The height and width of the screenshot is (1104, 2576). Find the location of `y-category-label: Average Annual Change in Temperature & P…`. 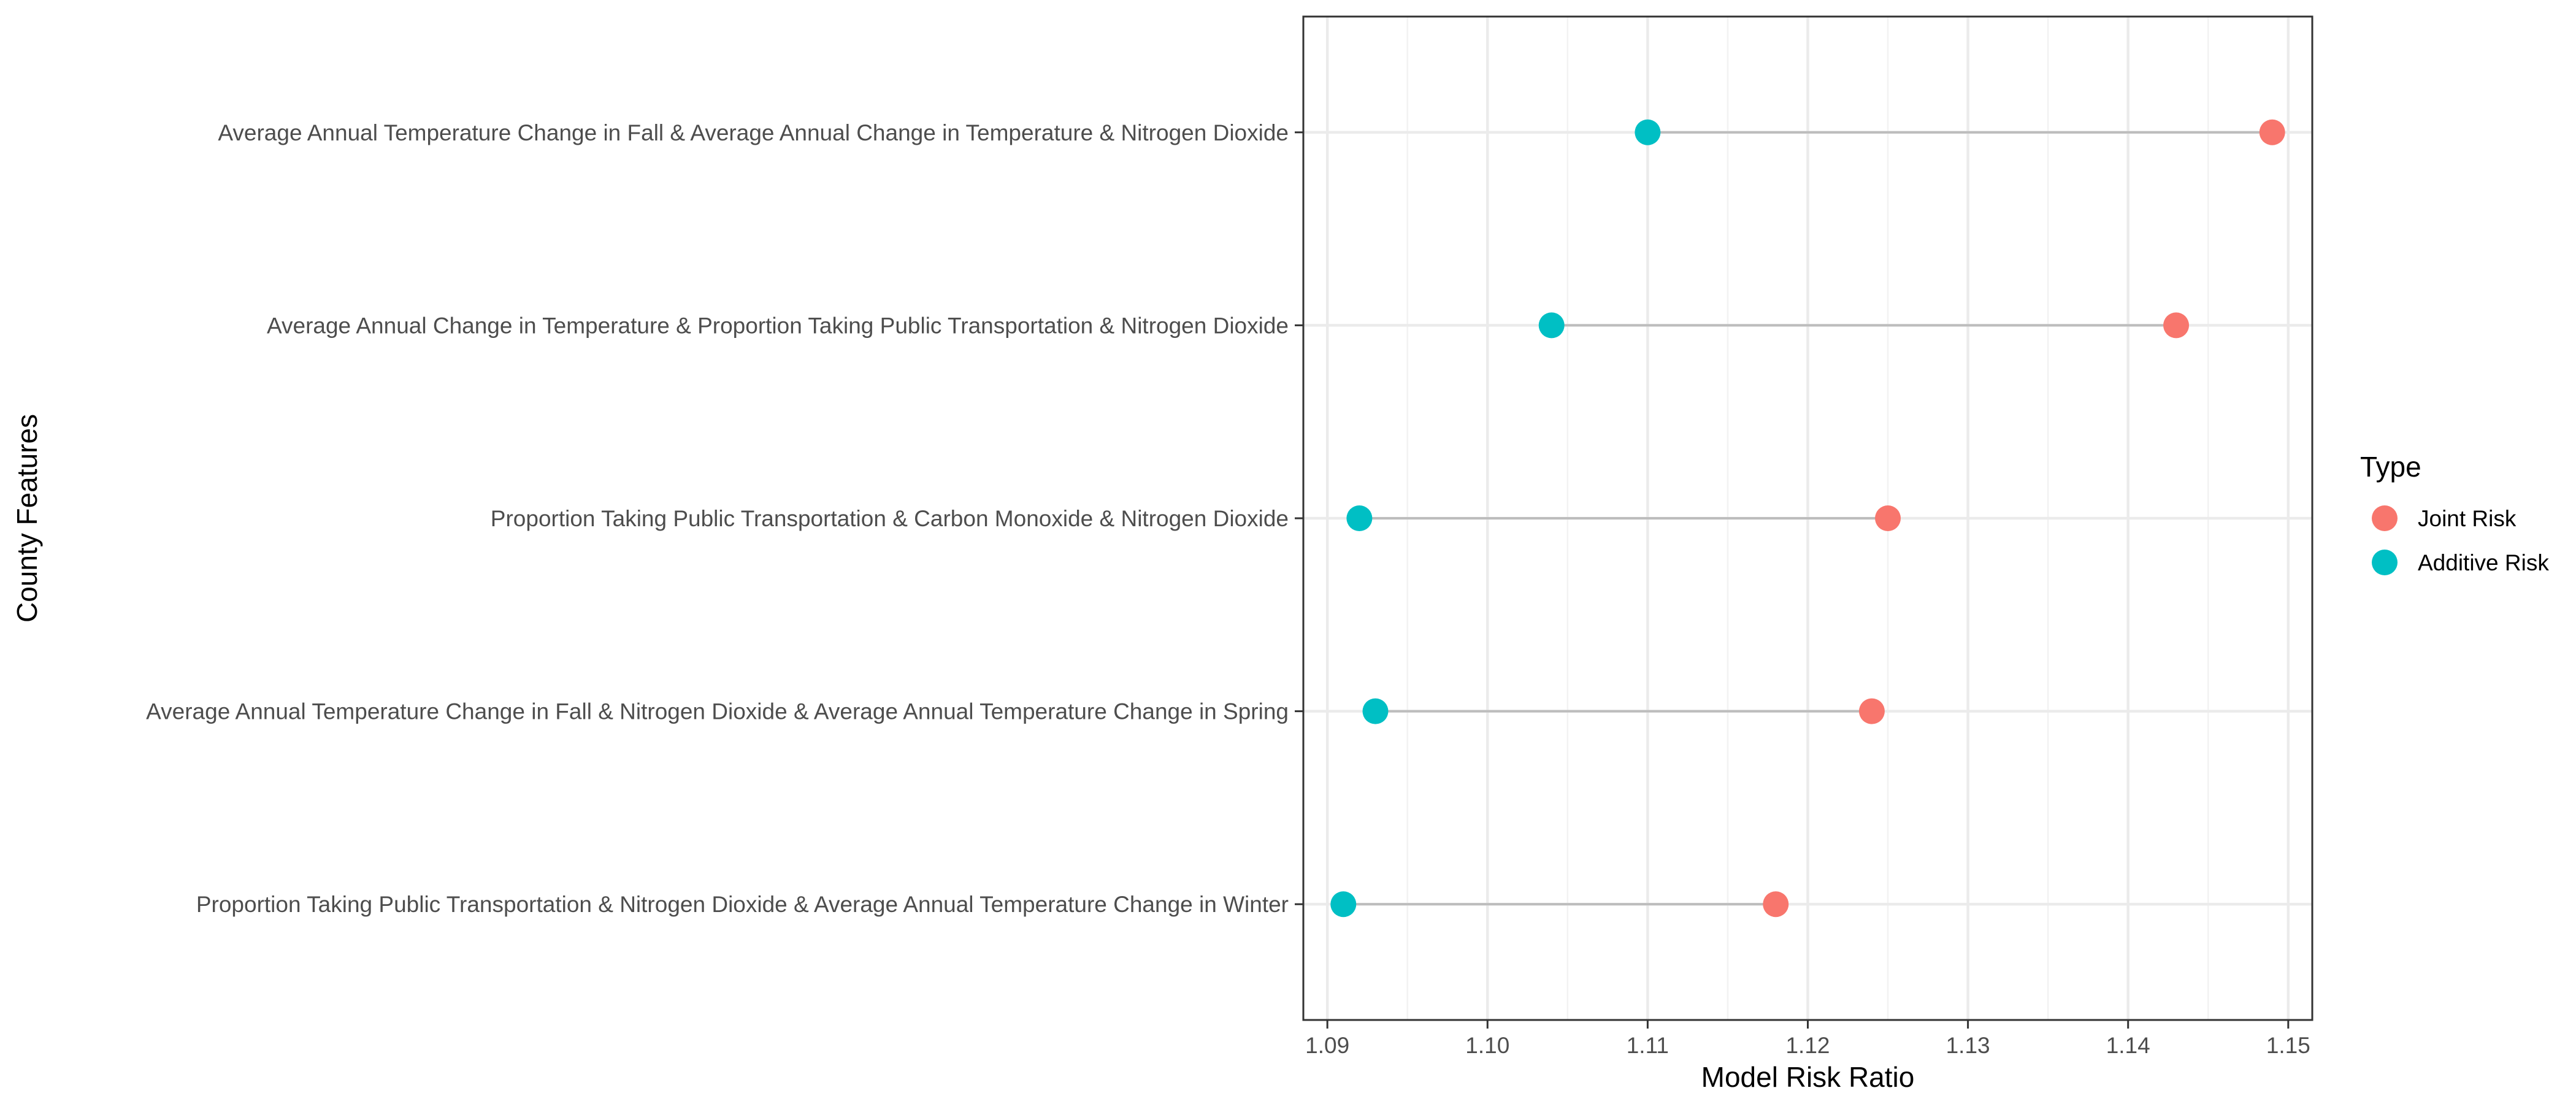

y-category-label: Average Annual Change in Temperature & P… is located at coordinates (778, 325).